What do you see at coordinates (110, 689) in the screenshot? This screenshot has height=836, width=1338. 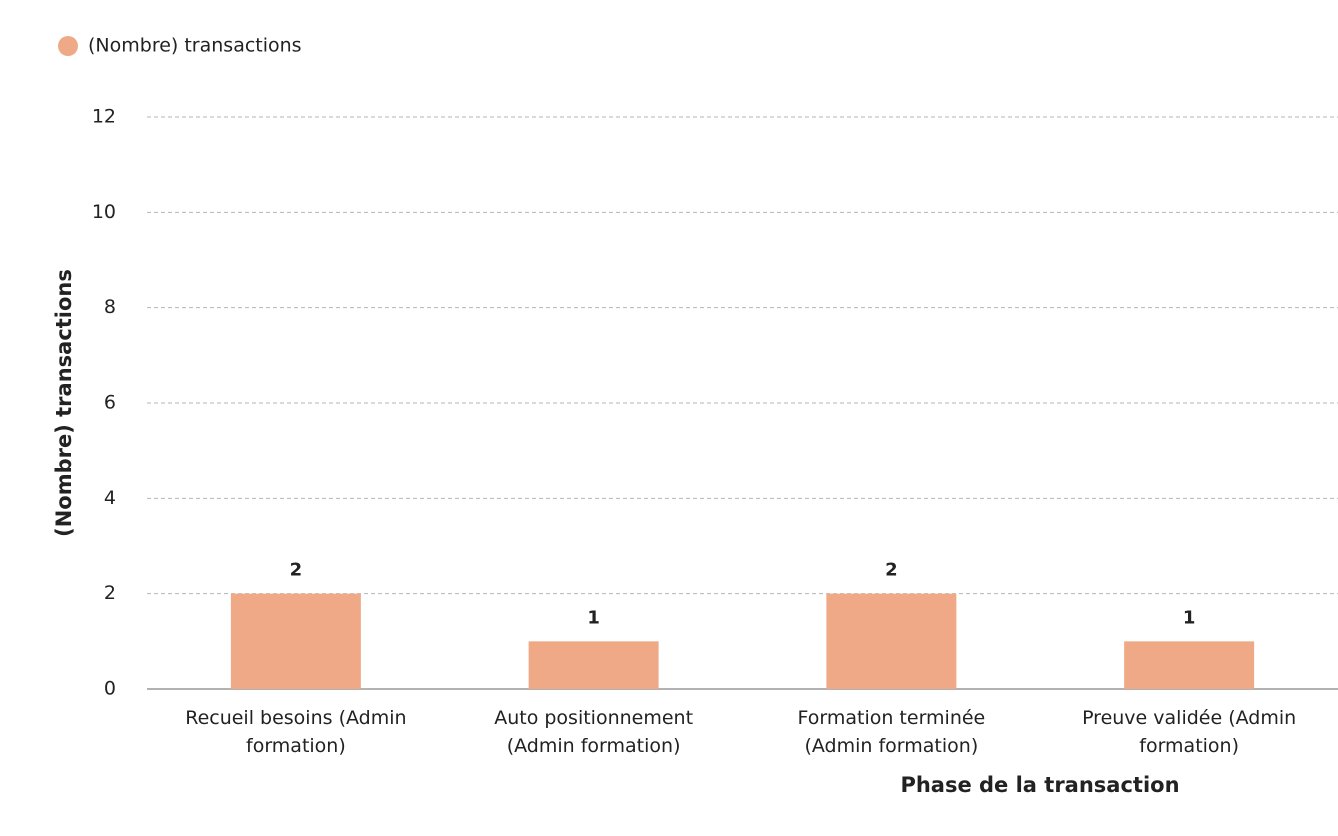 I see `y-tick-label: 0` at bounding box center [110, 689].